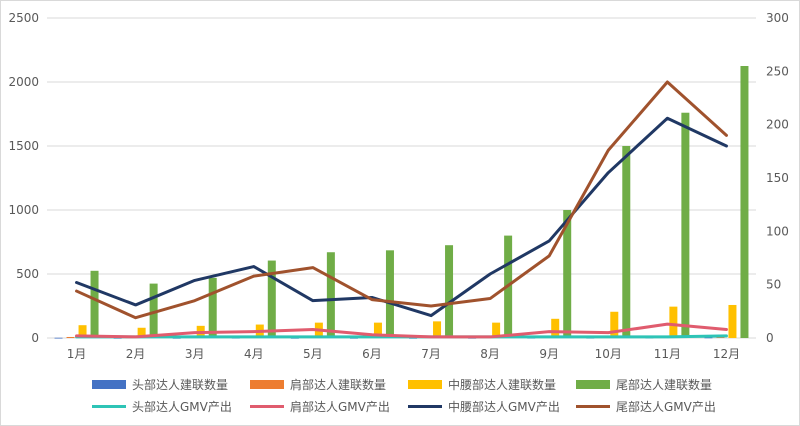  Describe the element at coordinates (403, 354) in the screenshot. I see `x-axis-ticks: 1月 2月 3月 4月 5月 6月 7月 8月 9月 10月 11月 12月` at that location.